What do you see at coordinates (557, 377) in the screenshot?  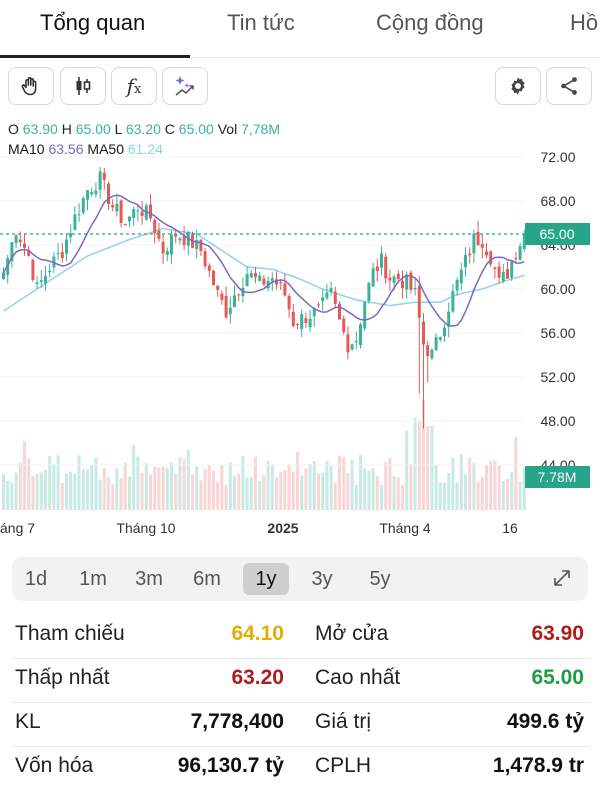 I see `price-tick-label: 52.00` at bounding box center [557, 377].